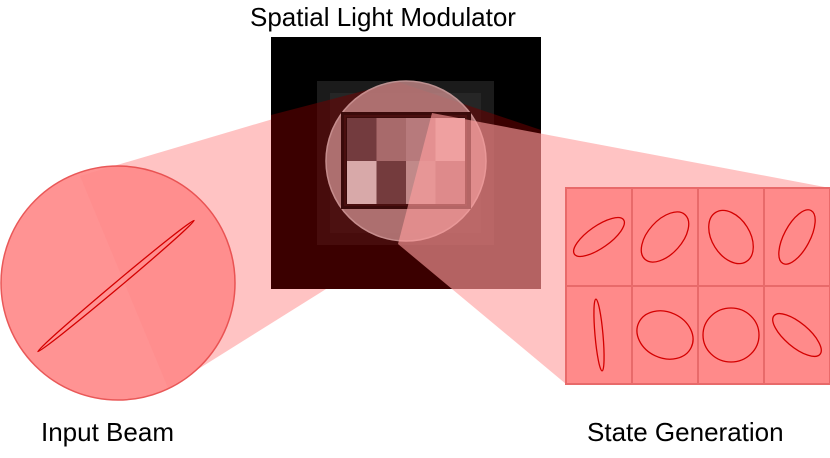  I want to click on state-generation-grid, so click(698, 286).